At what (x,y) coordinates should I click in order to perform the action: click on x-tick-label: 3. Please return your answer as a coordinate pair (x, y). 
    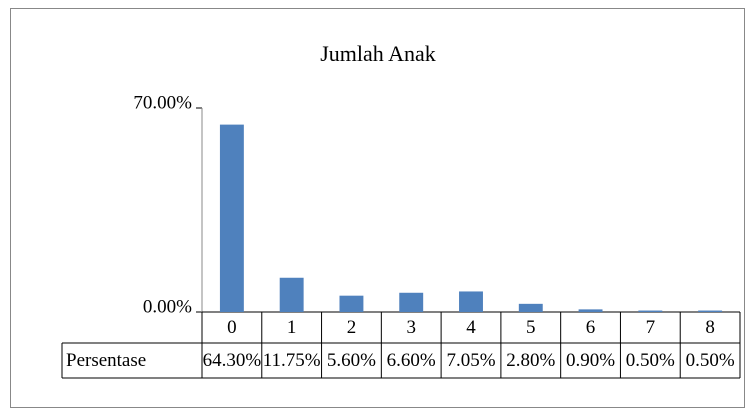
    Looking at the image, I should click on (411, 327).